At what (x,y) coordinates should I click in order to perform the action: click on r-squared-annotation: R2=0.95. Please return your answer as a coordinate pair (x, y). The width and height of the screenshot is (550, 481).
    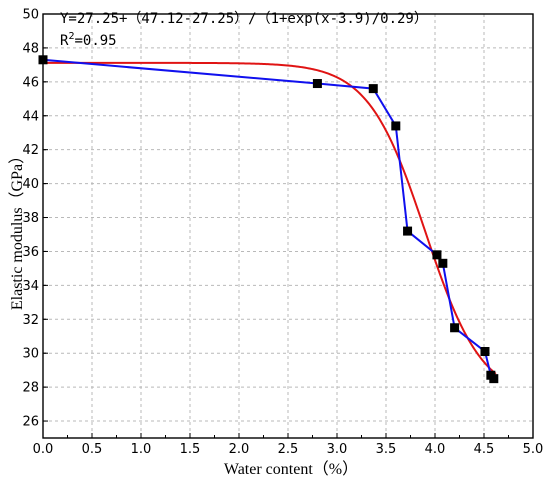
    Looking at the image, I should click on (88, 40).